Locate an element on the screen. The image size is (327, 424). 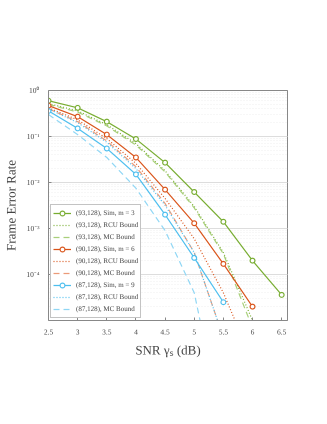
y-axis-title: Frame Error Rate is located at coordinates (10, 205).